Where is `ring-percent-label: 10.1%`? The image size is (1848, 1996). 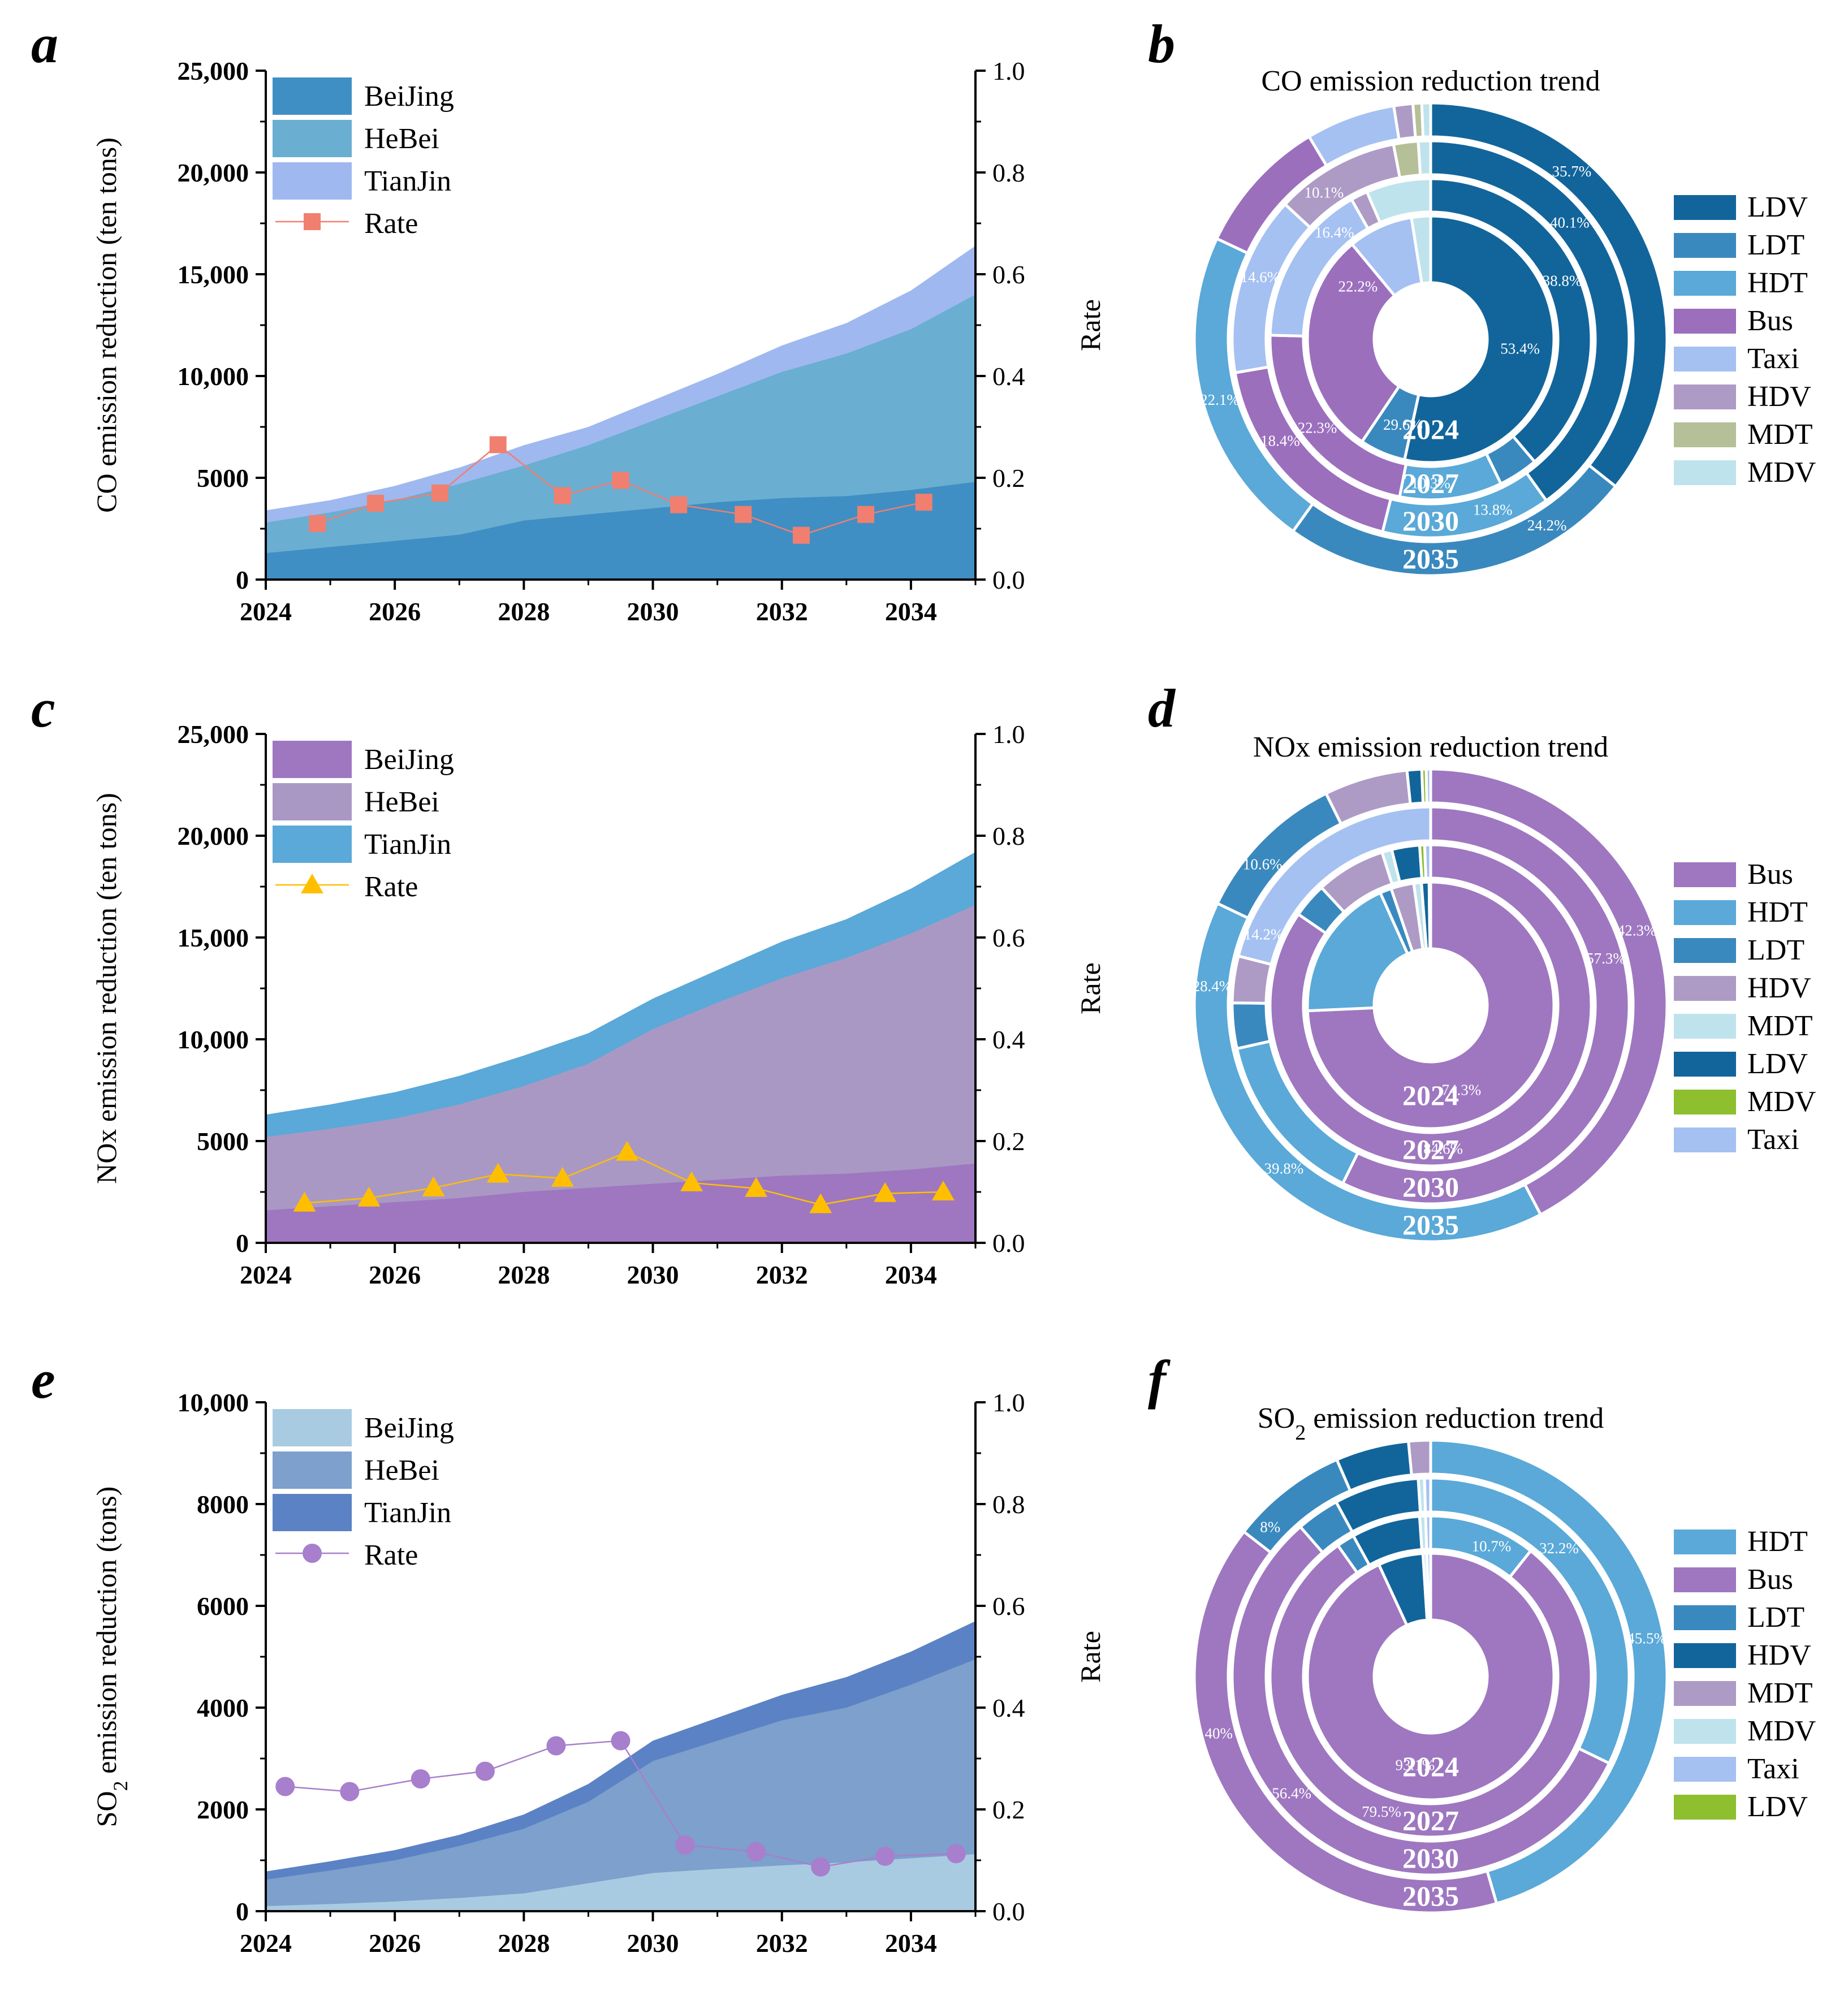
ring-percent-label: 10.1% is located at coordinates (1324, 192).